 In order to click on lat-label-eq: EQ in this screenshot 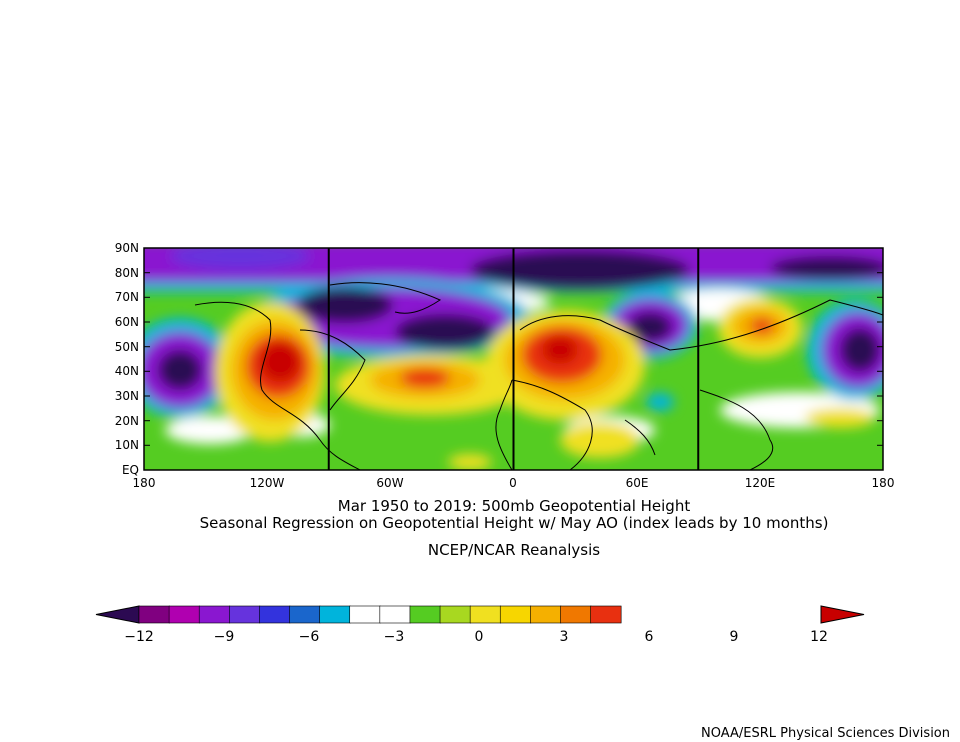, I will do `click(130, 470)`.